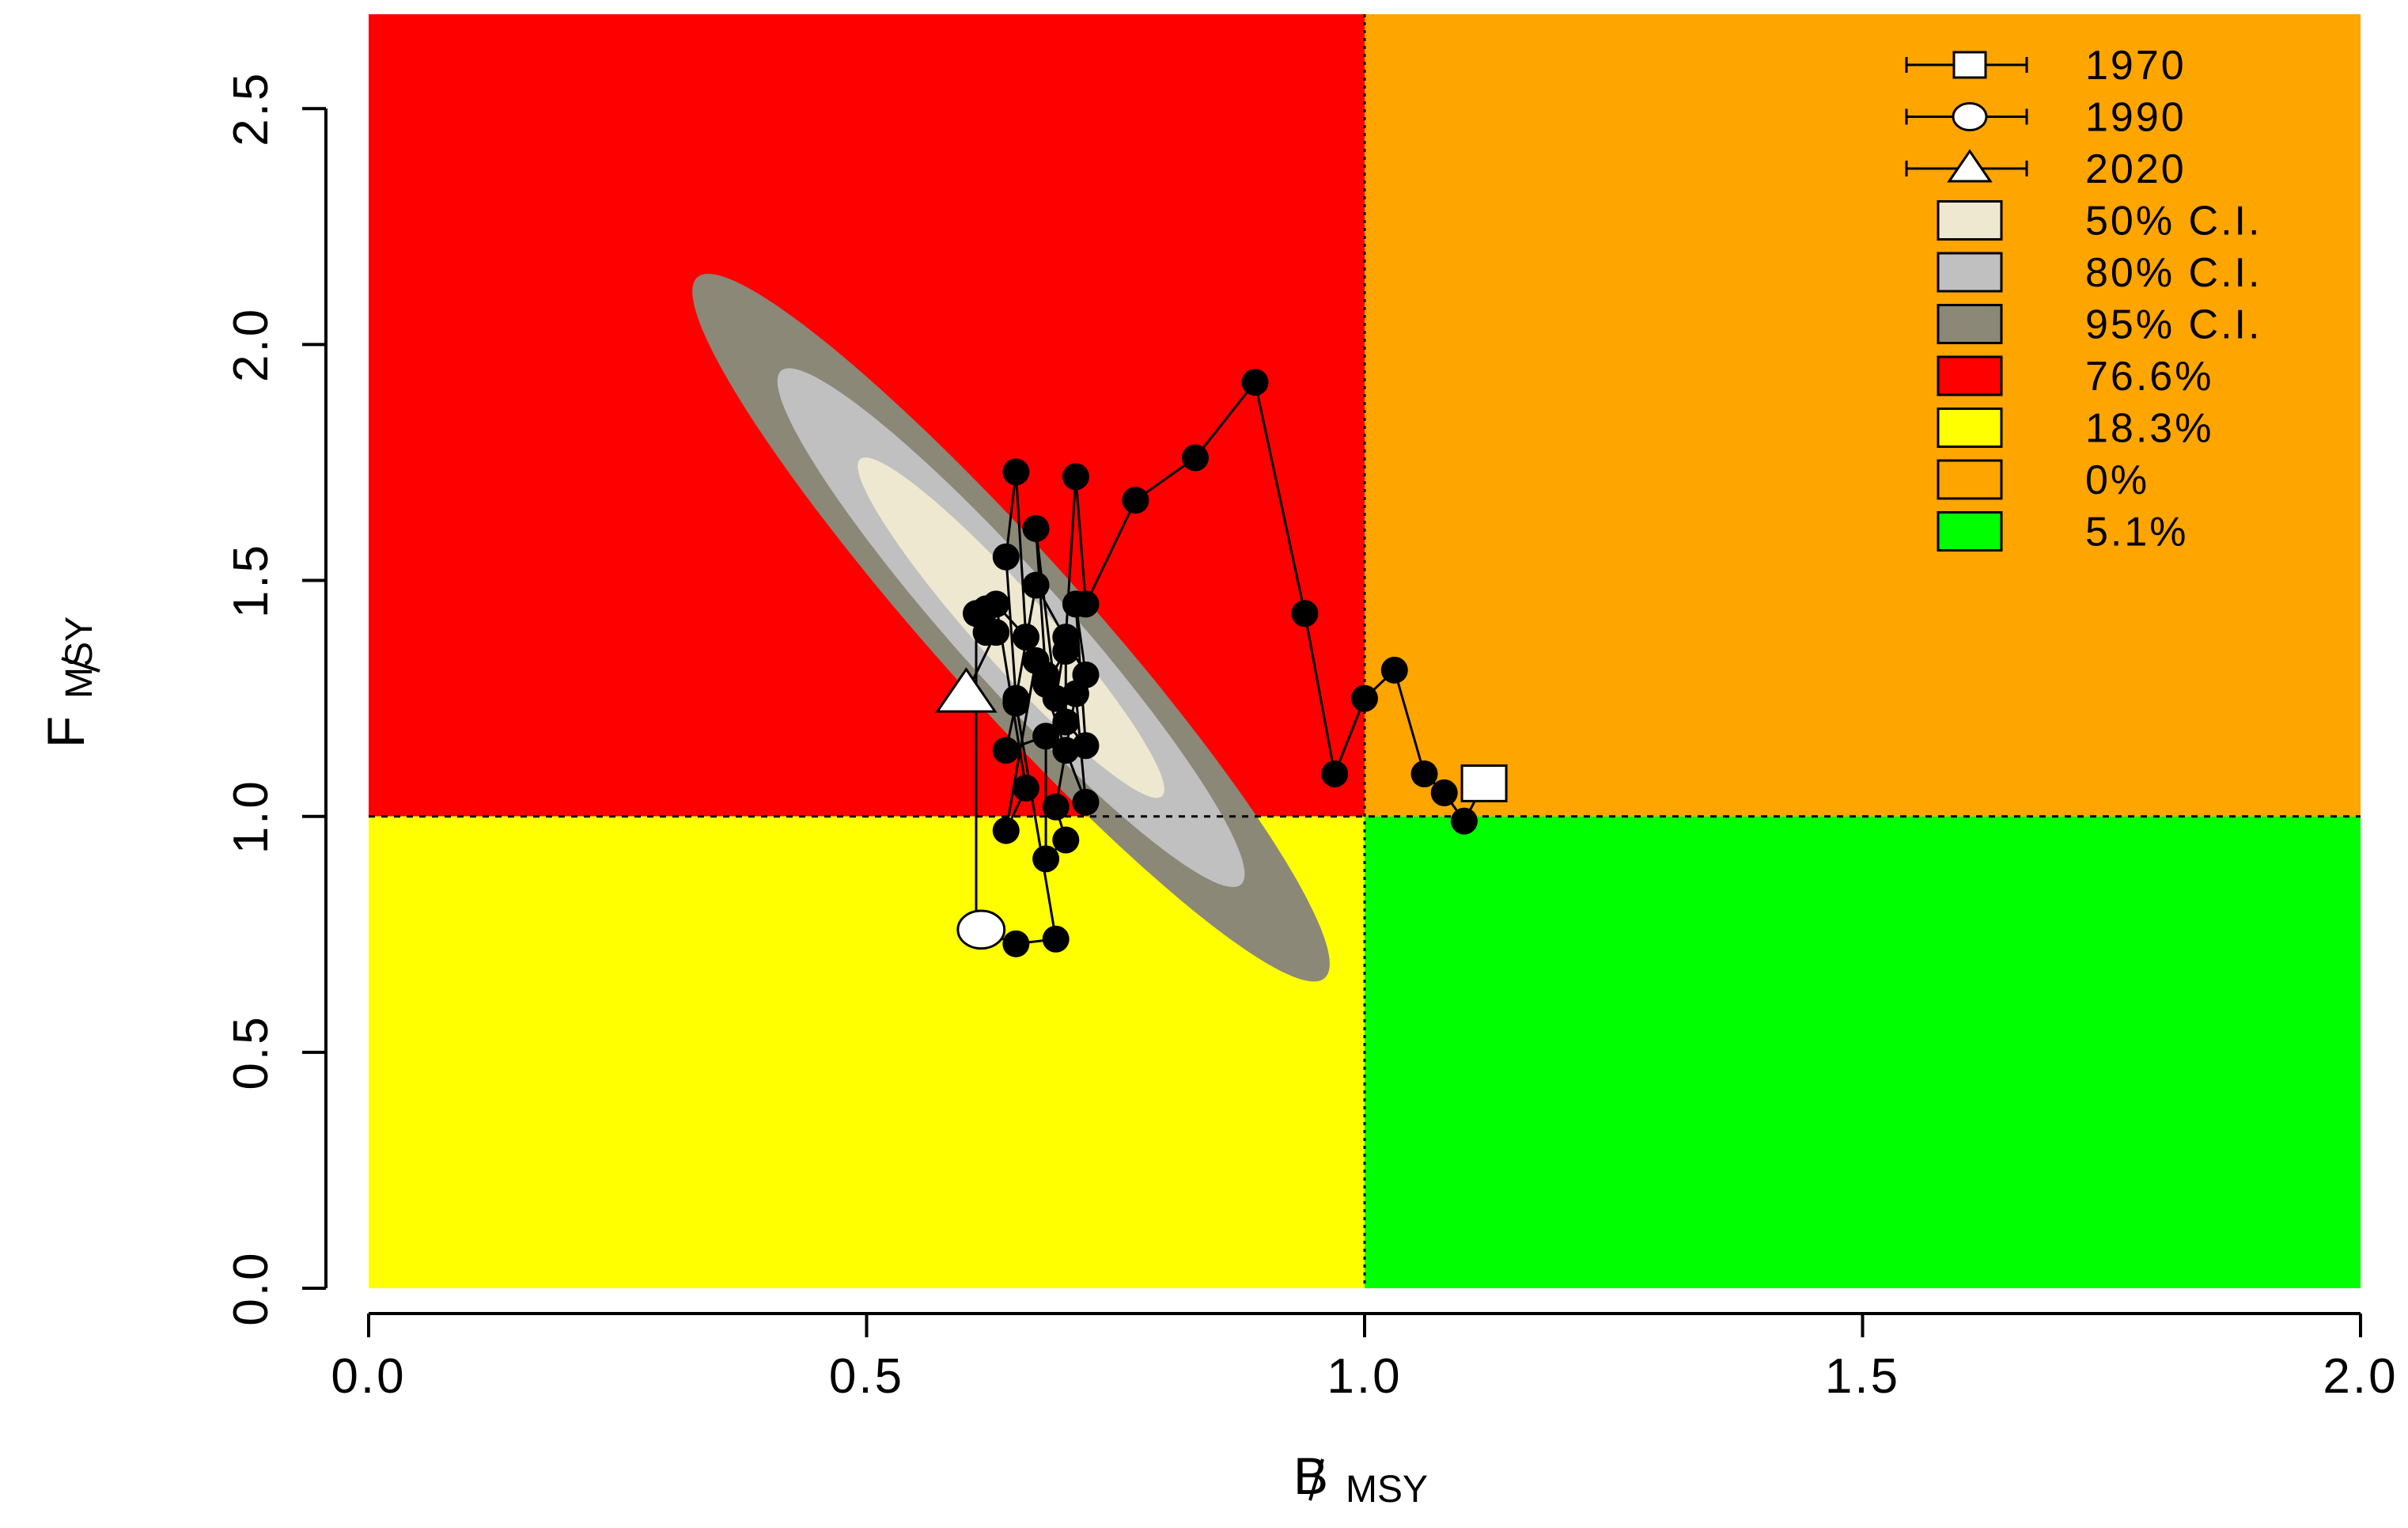 The width and height of the screenshot is (2408, 1528). What do you see at coordinates (981, 929) in the screenshot?
I see `highlight-point-1990` at bounding box center [981, 929].